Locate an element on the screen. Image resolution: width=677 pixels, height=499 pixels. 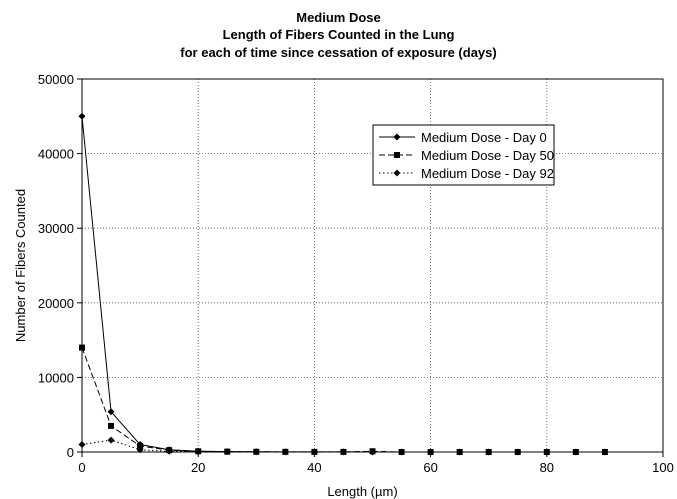
x-tick-label: 40 is located at coordinates (314, 467).